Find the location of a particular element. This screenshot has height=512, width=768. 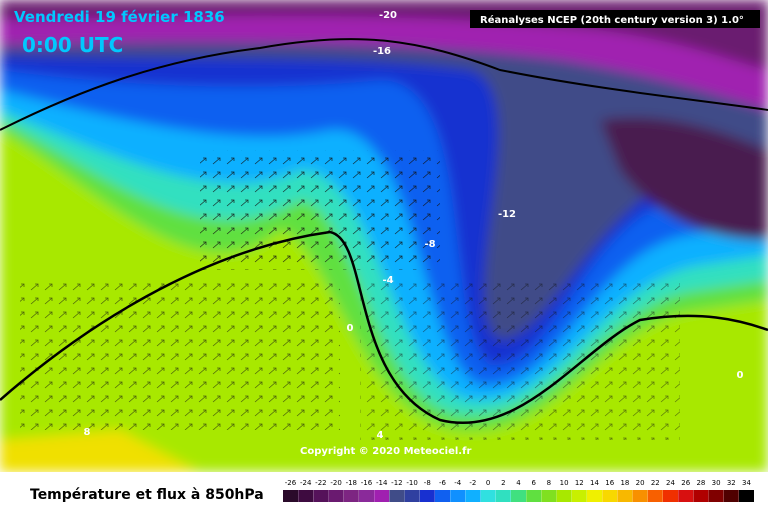

colorbar-label: -2 is located at coordinates (472, 483).